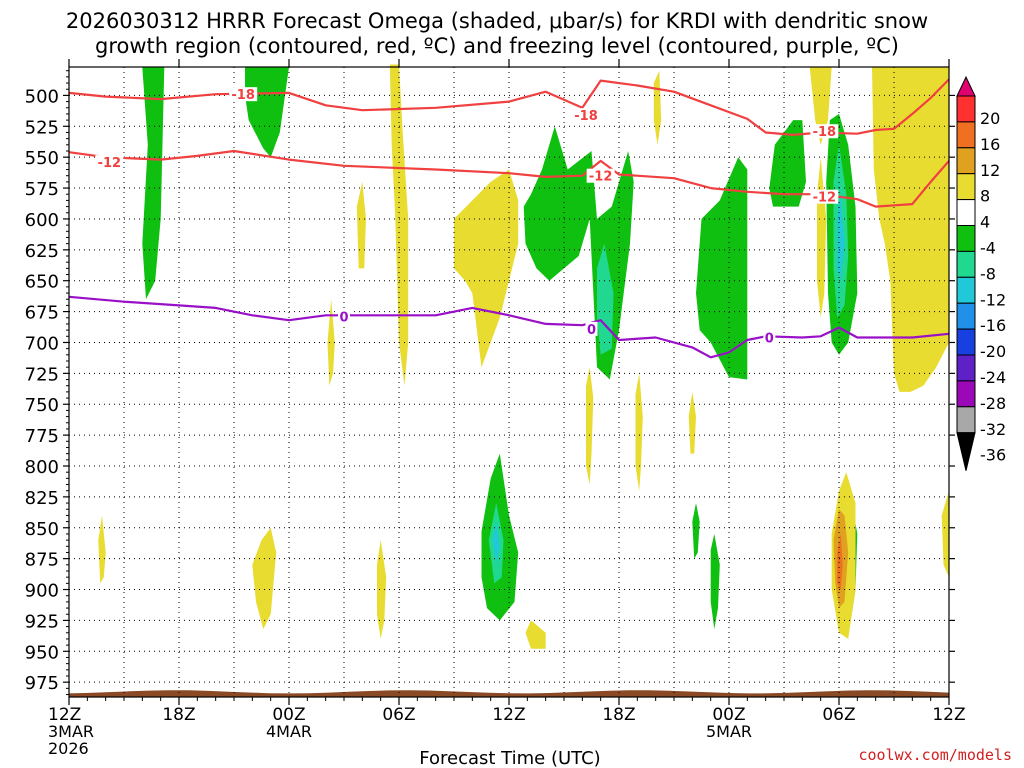 This screenshot has height=768, width=1024. I want to click on colorbar-label-5: -4, so click(988, 248).